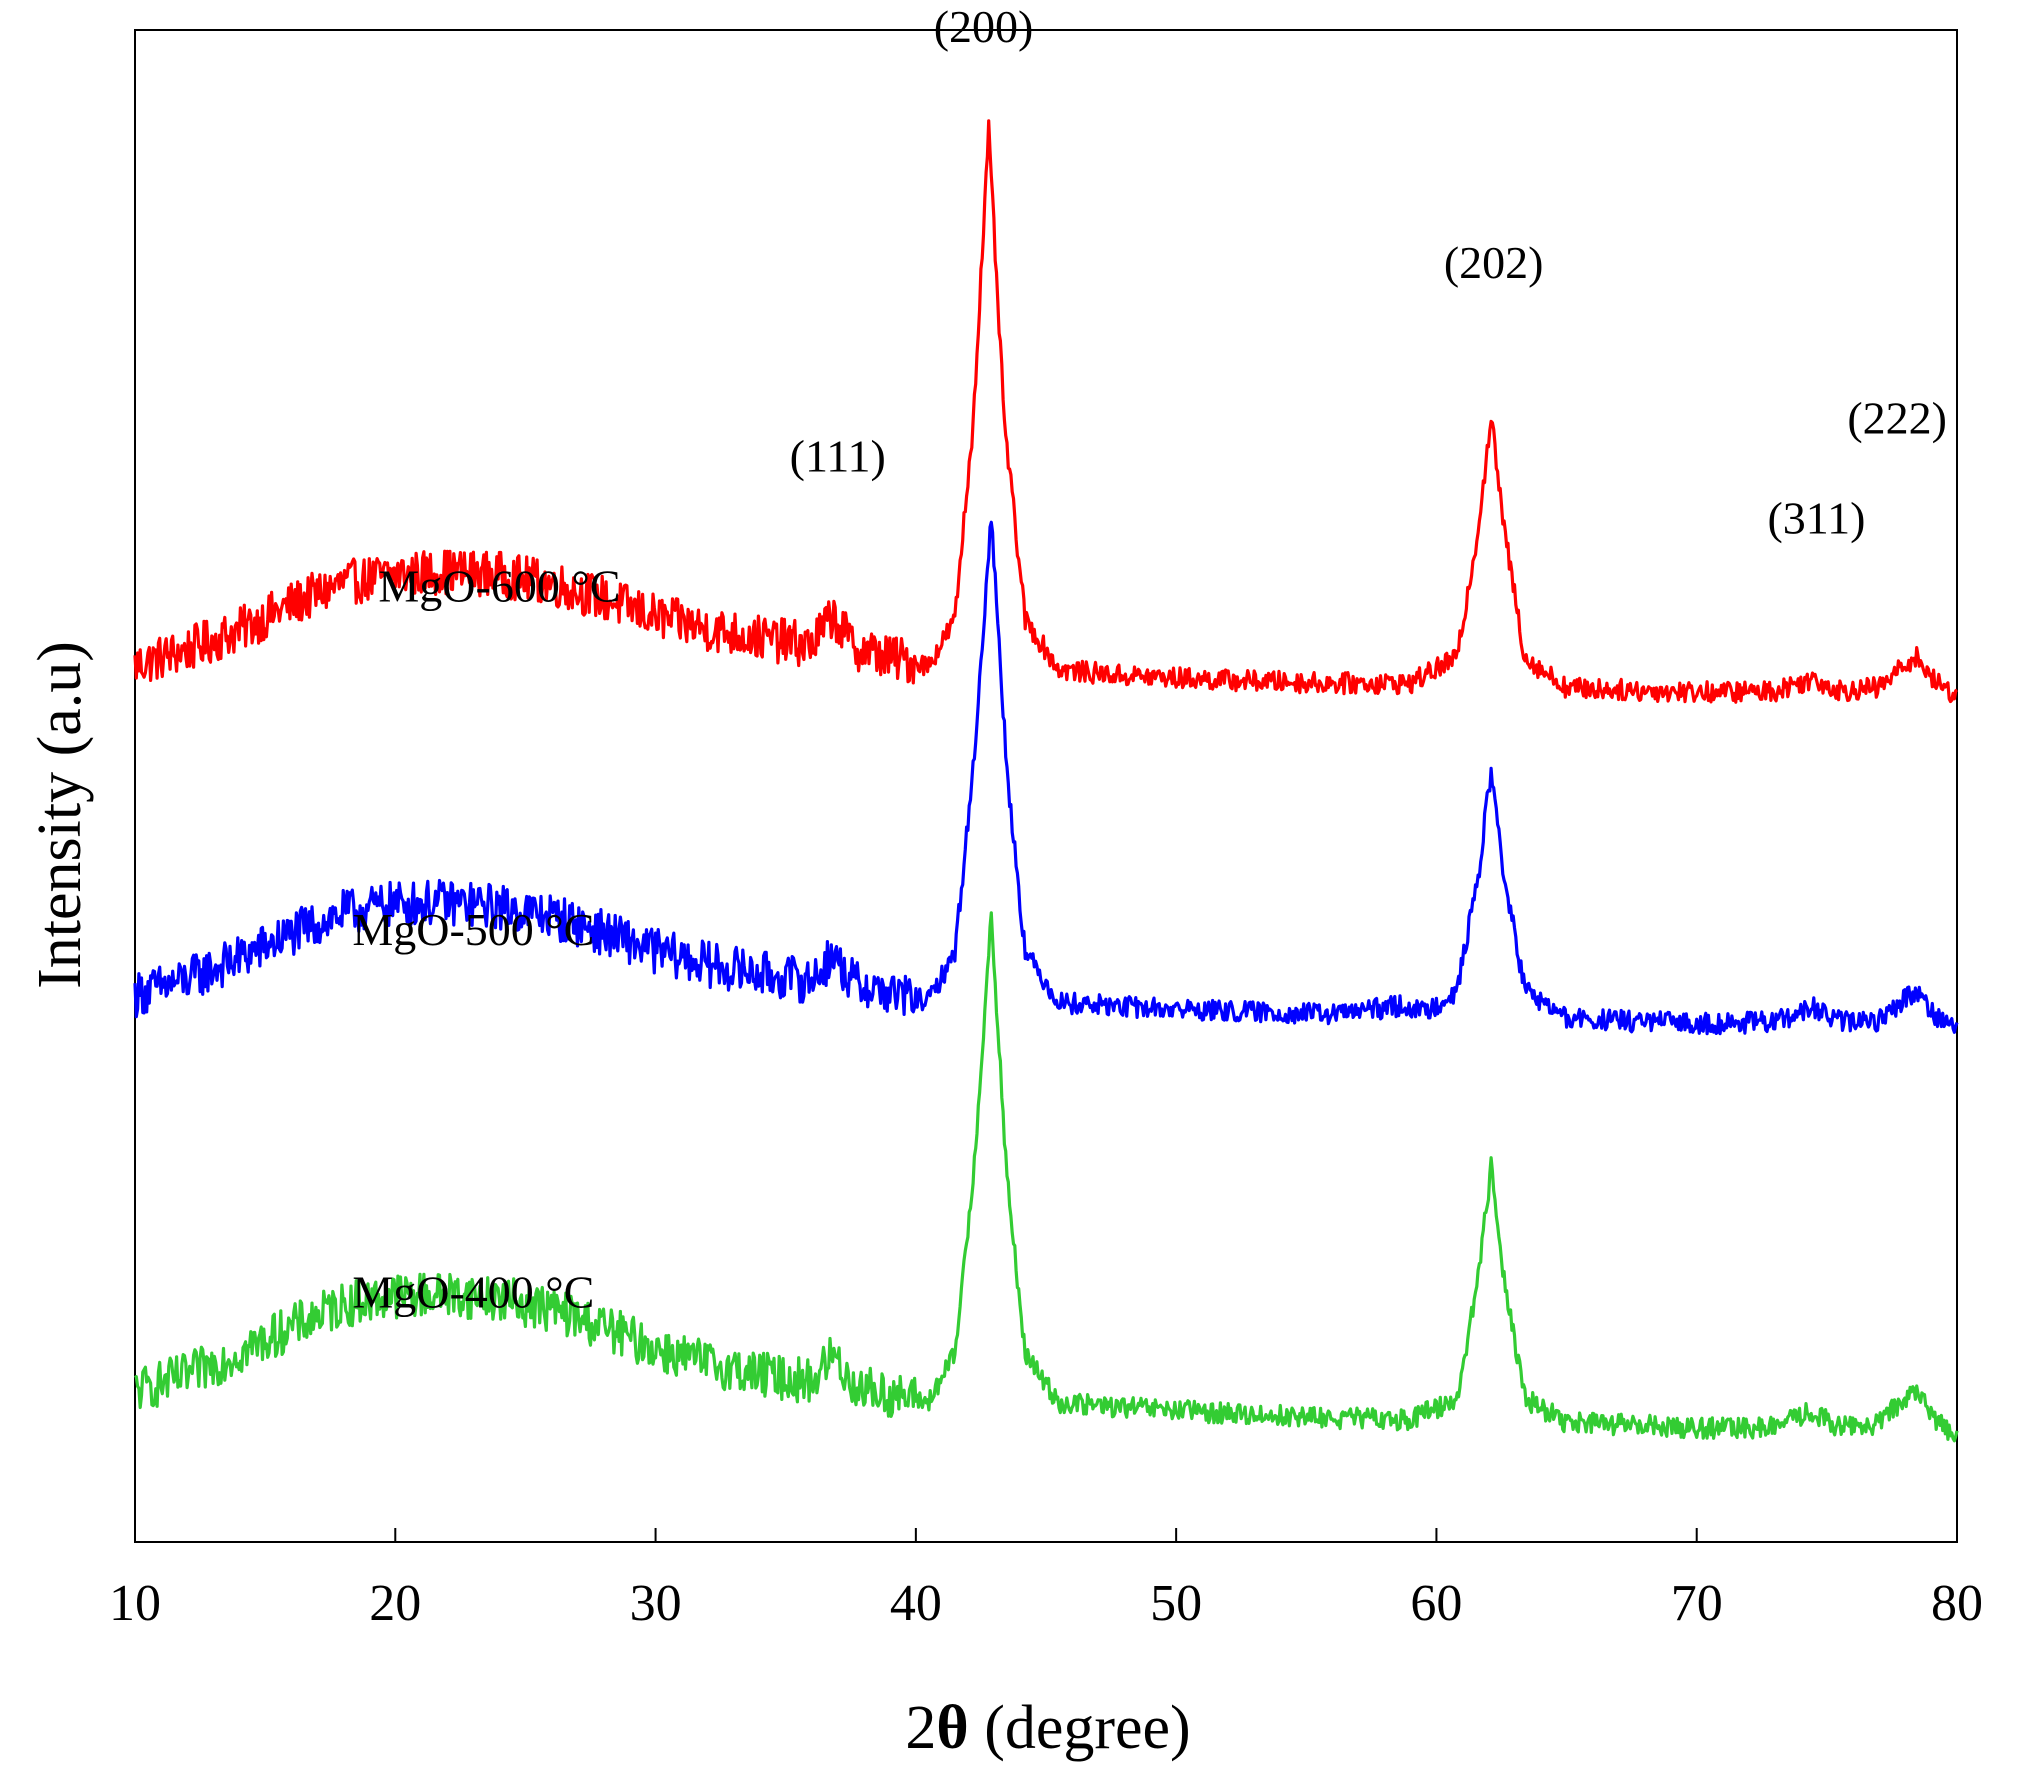 This screenshot has height=1786, width=2022. I want to click on x-tick-label: 60, so click(1436, 1603).